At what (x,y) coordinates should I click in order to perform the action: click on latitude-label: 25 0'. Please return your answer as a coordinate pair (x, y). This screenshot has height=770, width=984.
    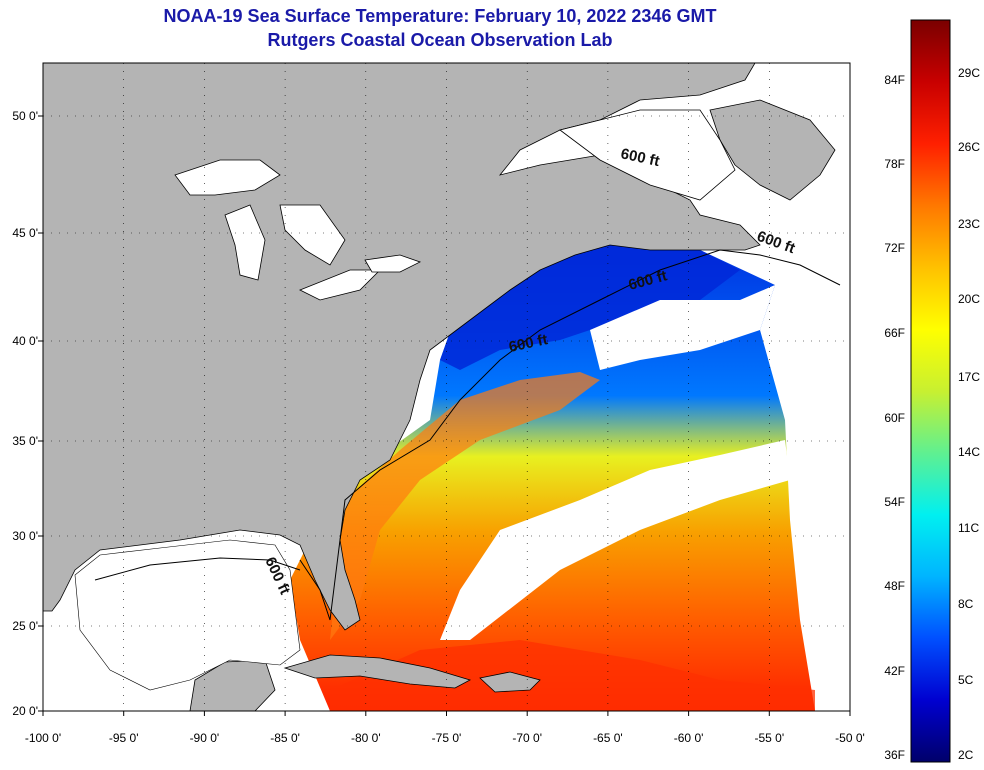
    Looking at the image, I should click on (25, 626).